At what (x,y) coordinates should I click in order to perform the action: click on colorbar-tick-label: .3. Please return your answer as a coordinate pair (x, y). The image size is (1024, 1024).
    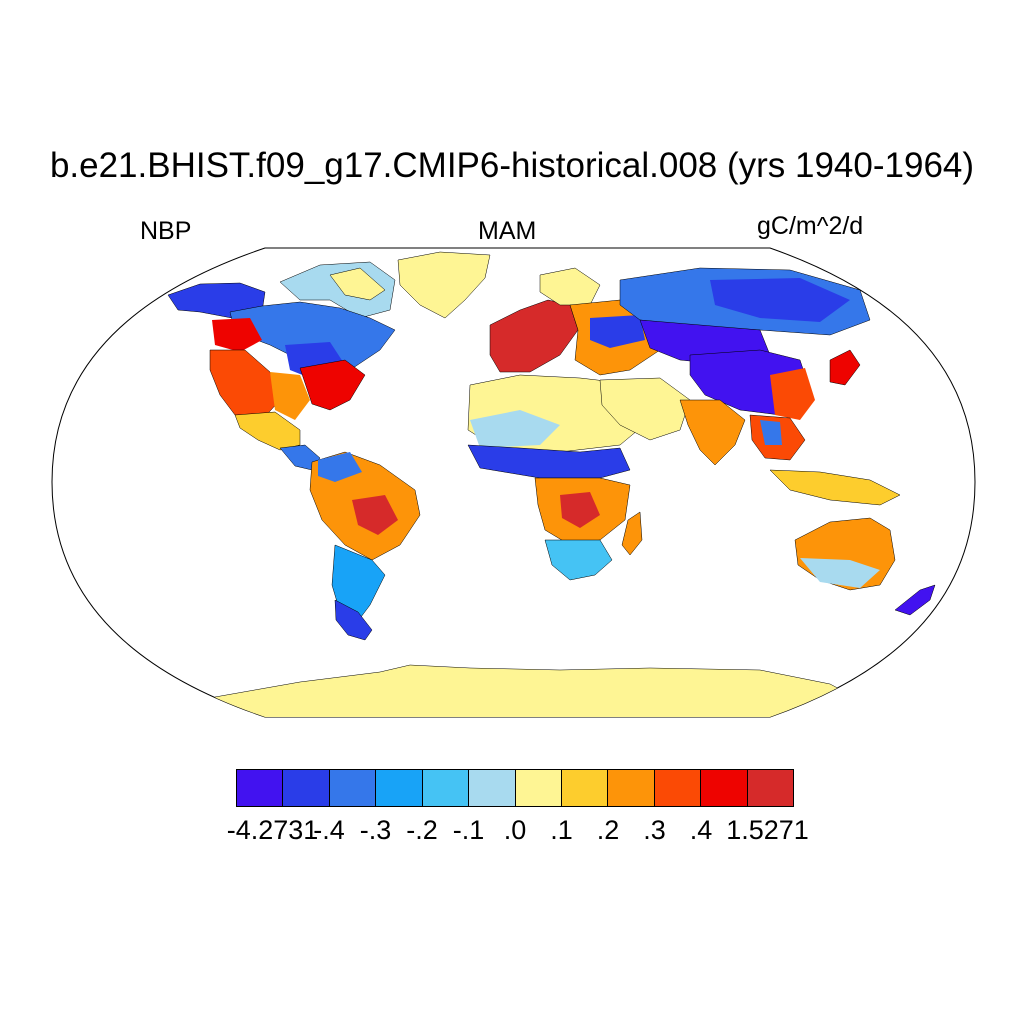
    Looking at the image, I should click on (654, 830).